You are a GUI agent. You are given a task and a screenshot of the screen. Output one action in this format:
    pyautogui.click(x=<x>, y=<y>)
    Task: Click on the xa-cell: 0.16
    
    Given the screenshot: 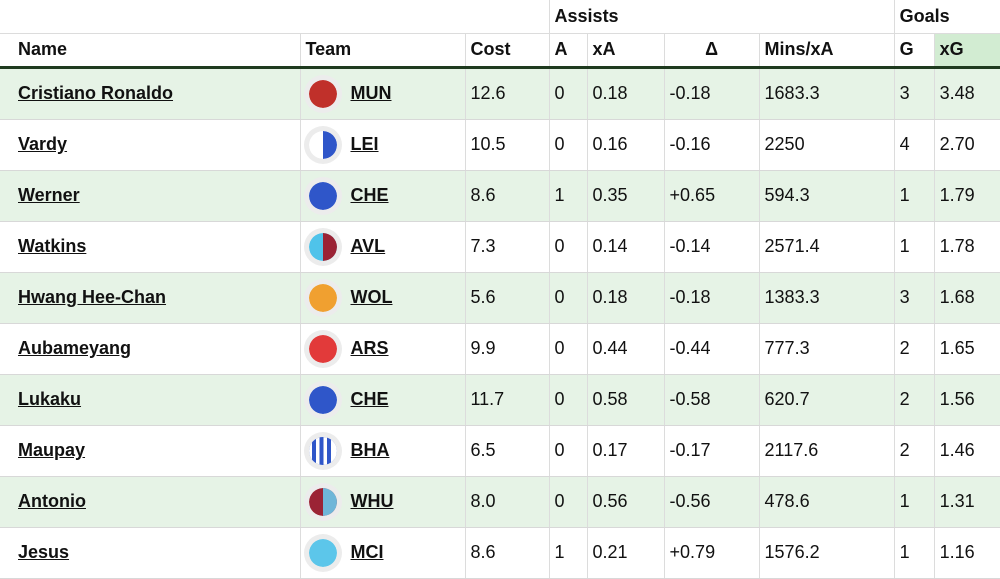 What is the action you would take?
    pyautogui.click(x=625, y=145)
    